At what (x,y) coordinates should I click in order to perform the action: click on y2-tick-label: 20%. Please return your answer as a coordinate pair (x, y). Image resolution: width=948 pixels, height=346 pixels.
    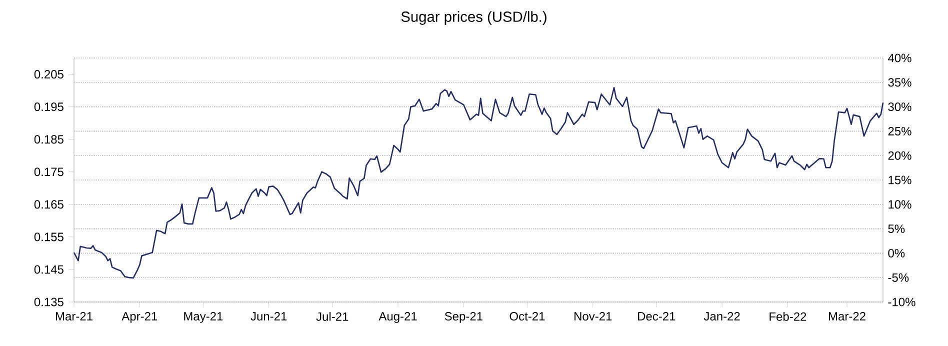
    Looking at the image, I should click on (900, 155).